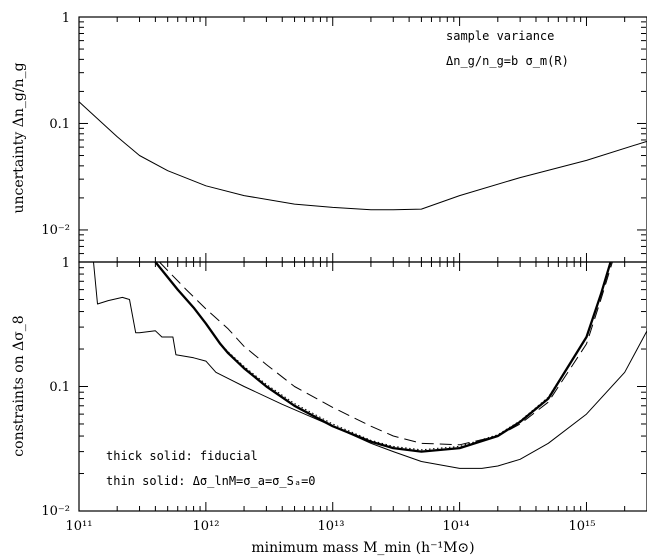 This screenshot has width=647, height=557. Describe the element at coordinates (182, 456) in the screenshot. I see `legend-thick-solid: thick solid: fiducial` at that location.